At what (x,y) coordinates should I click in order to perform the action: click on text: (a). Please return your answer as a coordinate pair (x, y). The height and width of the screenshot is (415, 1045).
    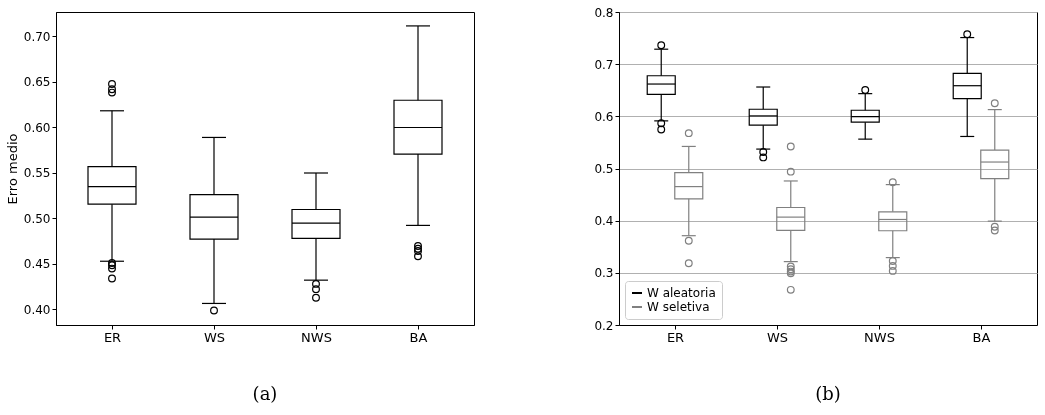
    Looking at the image, I should click on (265, 393).